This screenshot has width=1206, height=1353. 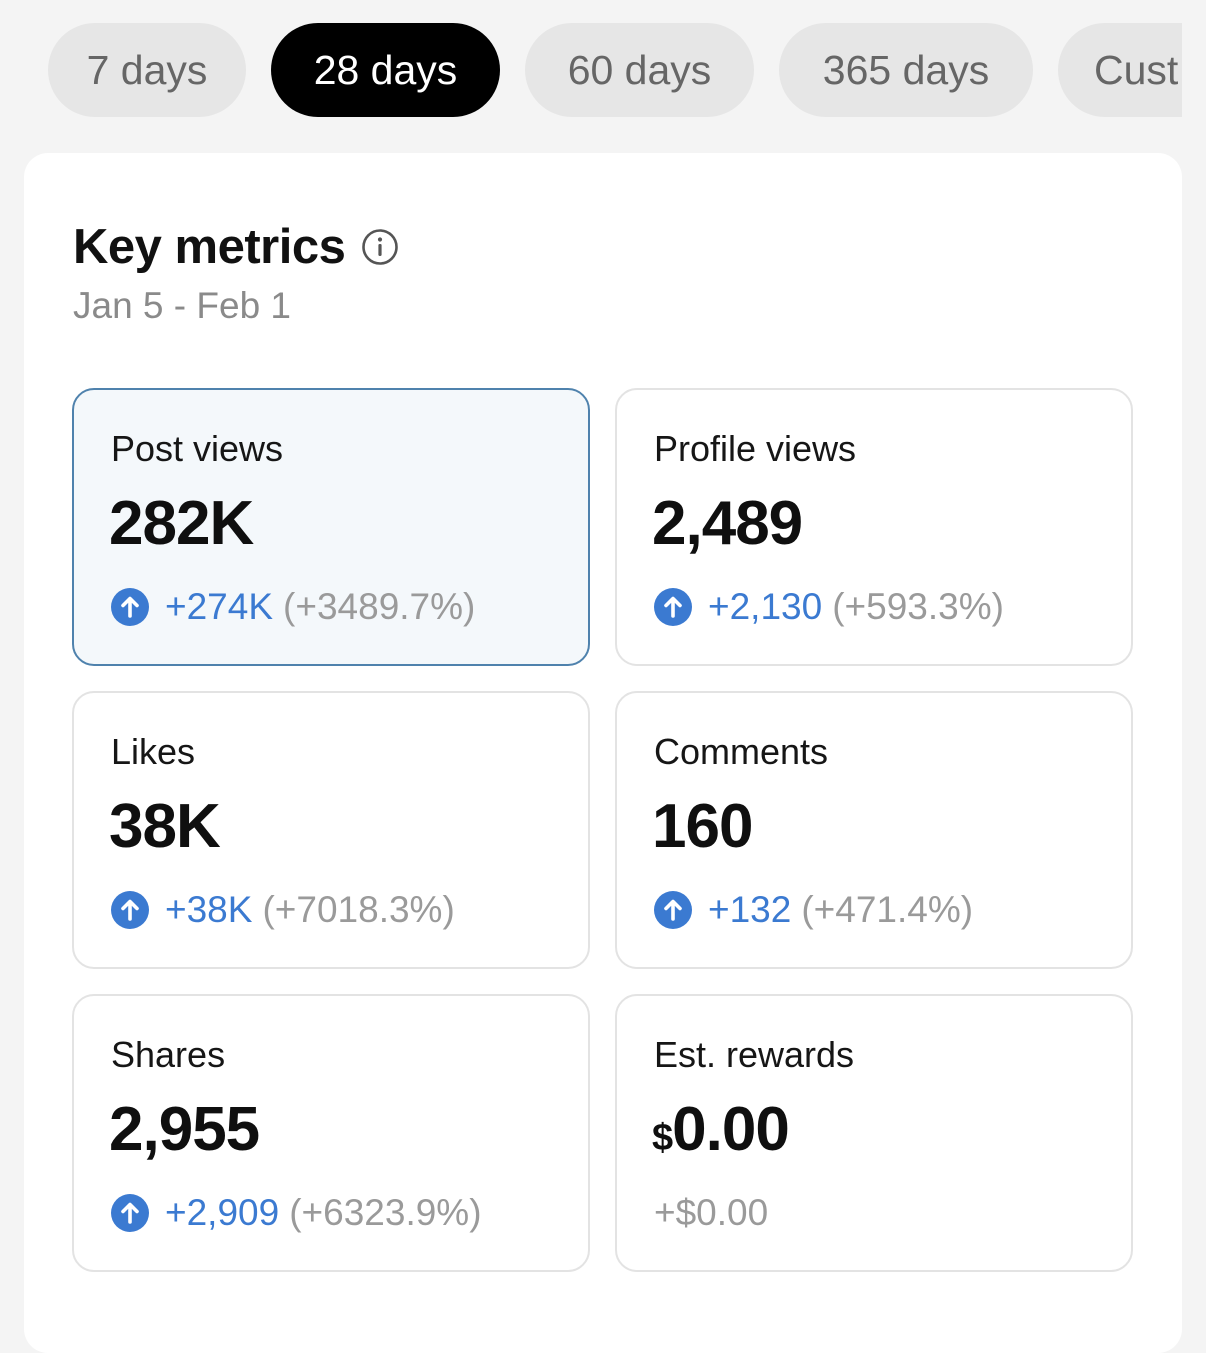 I want to click on tab-365-days: 365 days, so click(x=906, y=70).